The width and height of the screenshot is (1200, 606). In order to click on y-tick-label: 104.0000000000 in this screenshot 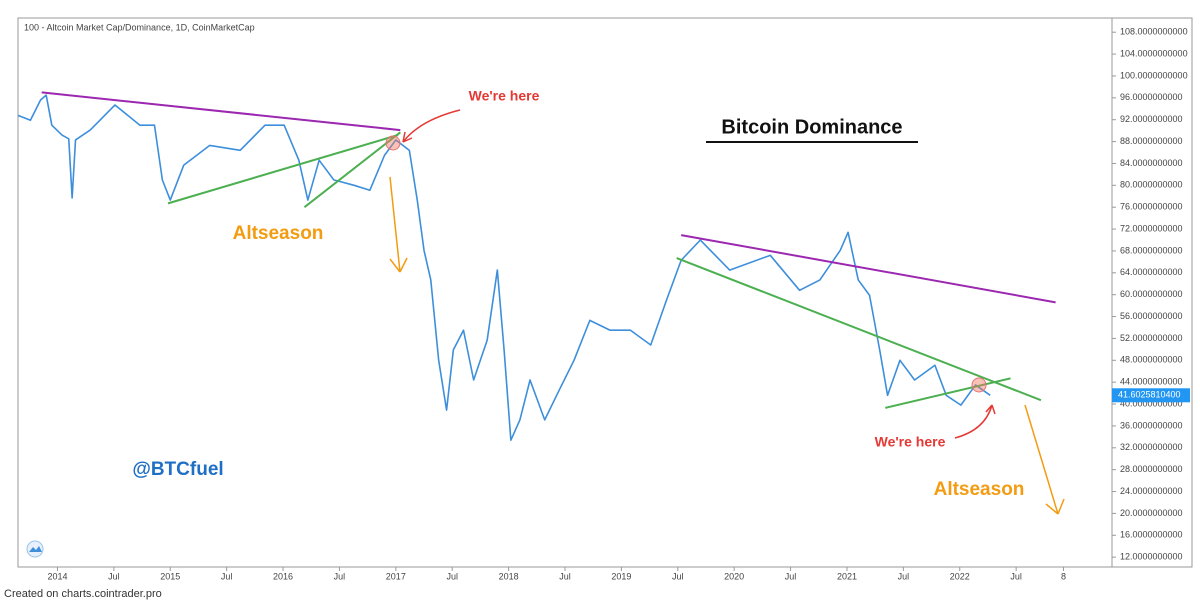, I will do `click(1154, 53)`.